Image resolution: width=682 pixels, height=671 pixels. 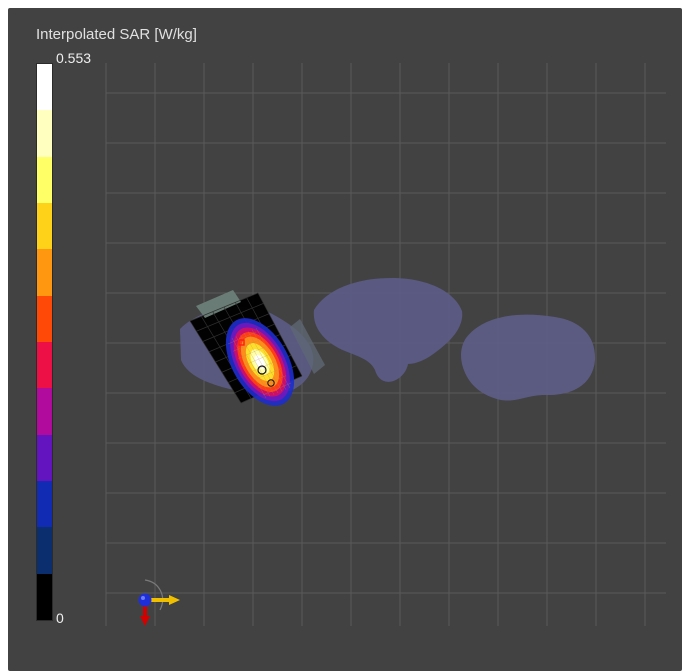 I want to click on colorbar-max-label: 0.553, so click(x=74, y=58).